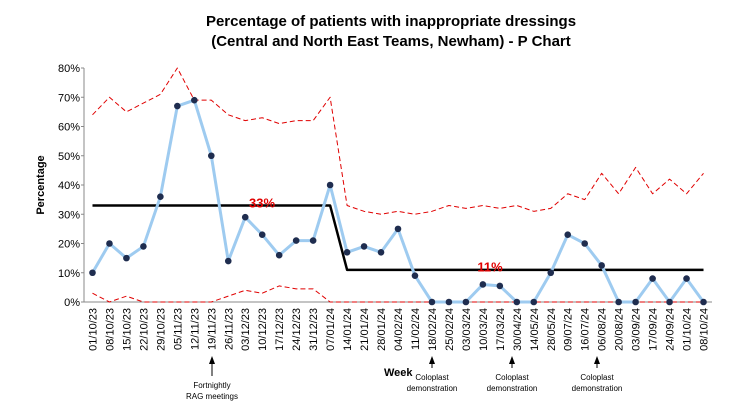 The image size is (742, 418). What do you see at coordinates (637, 329) in the screenshot?
I see `x-tick-label: 03/09/24` at bounding box center [637, 329].